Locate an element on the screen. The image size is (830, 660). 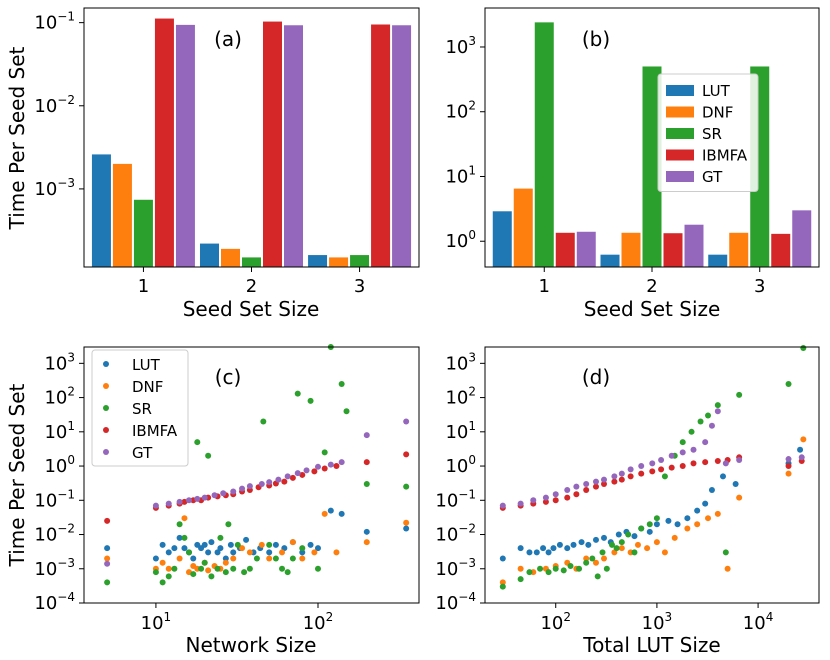
panel-b-y-tick-label: 103 is located at coordinates (460, 46).